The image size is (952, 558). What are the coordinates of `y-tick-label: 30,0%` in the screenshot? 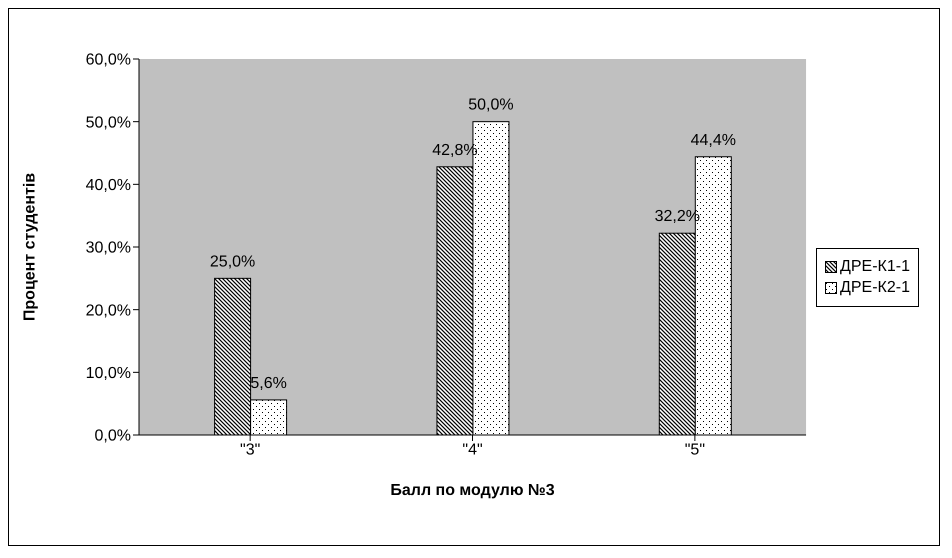 It's located at (108, 248).